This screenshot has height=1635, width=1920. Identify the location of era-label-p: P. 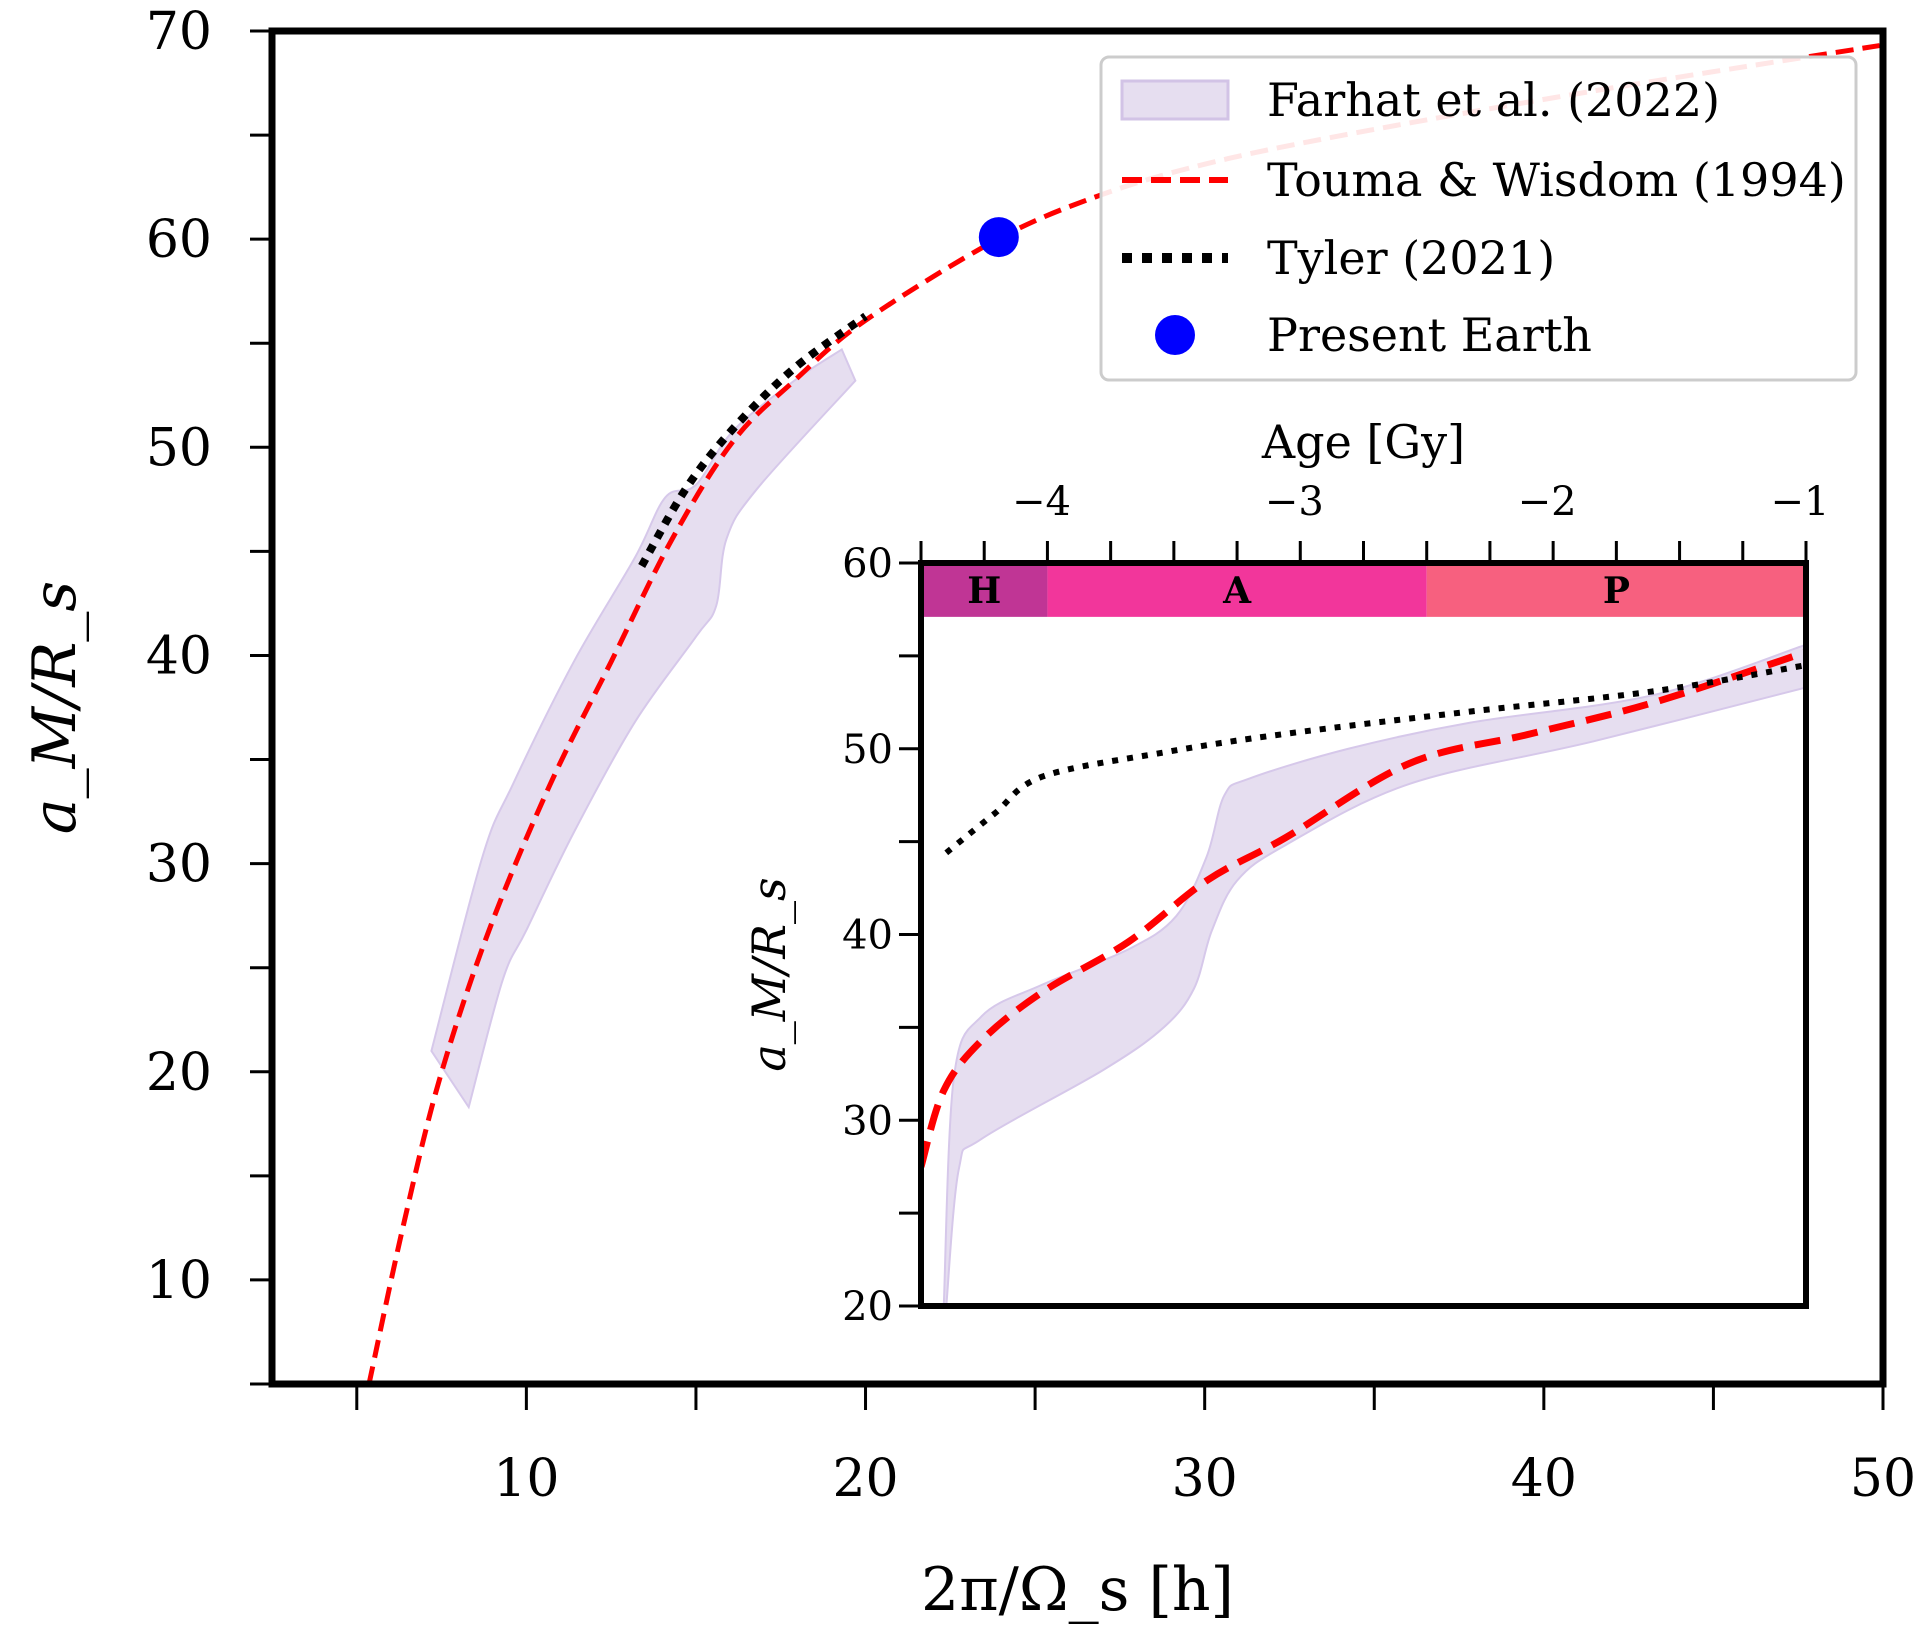
(1616, 591).